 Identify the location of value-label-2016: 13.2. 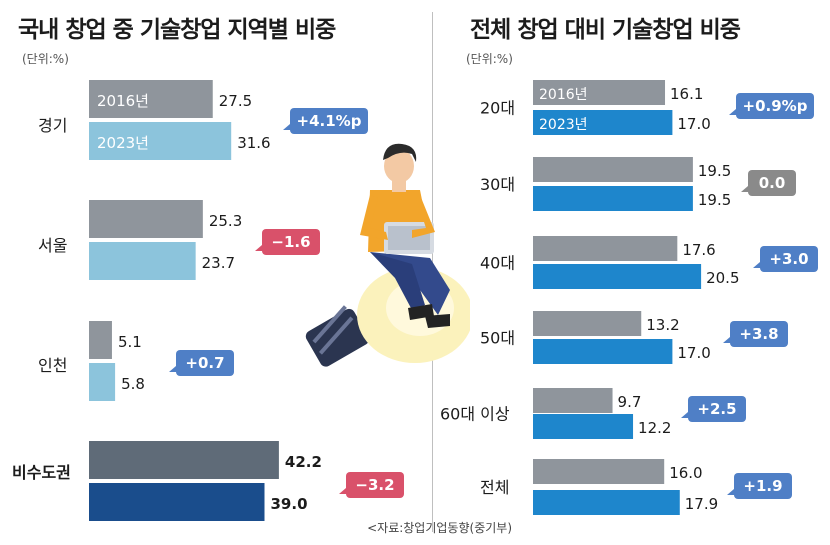
(662, 325).